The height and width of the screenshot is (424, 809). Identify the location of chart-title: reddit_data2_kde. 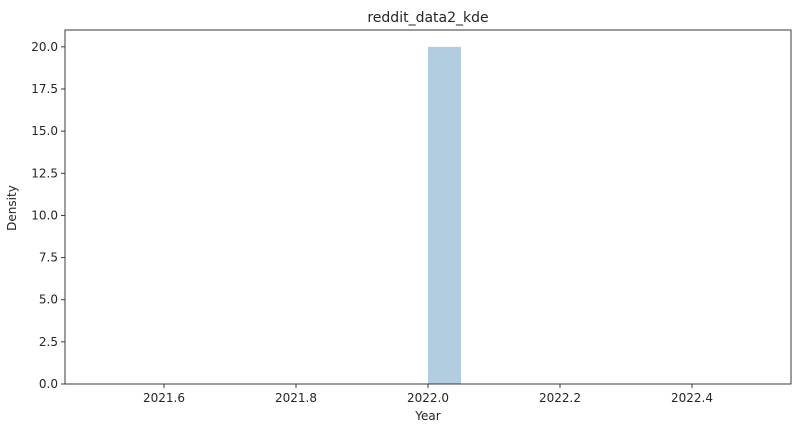
(427, 18).